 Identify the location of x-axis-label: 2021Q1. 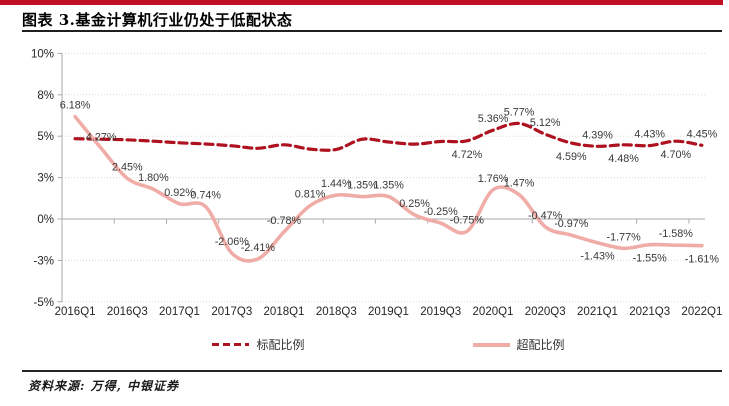
(597, 312).